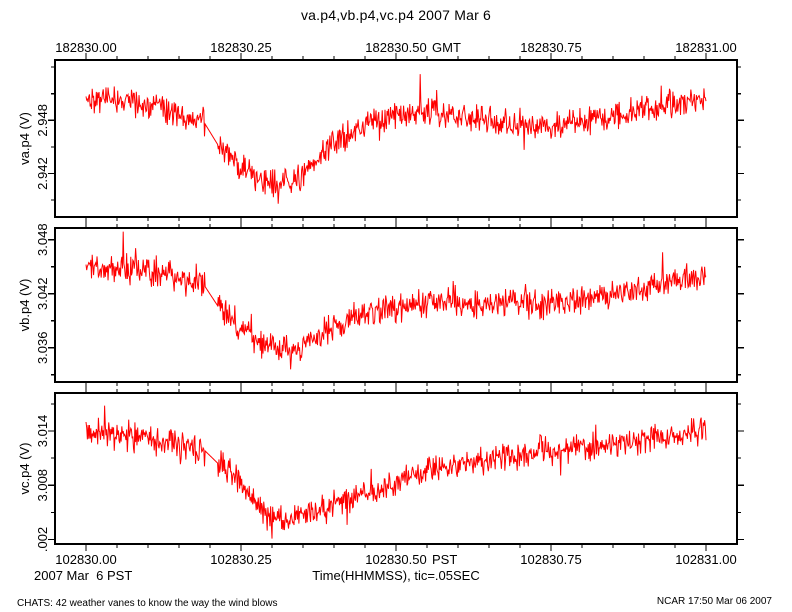  What do you see at coordinates (240, 559) in the screenshot?
I see `pst-tick-label: 102830.25` at bounding box center [240, 559].